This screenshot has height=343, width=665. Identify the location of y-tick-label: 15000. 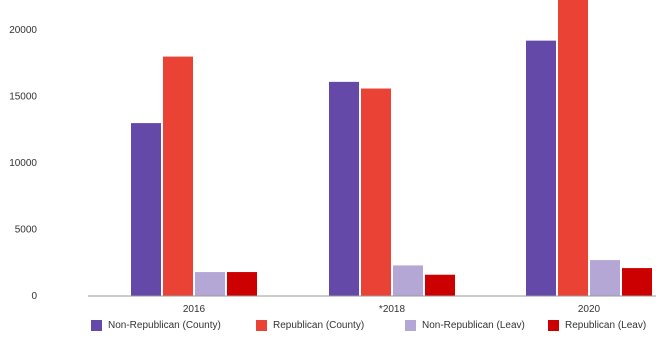
(23, 97).